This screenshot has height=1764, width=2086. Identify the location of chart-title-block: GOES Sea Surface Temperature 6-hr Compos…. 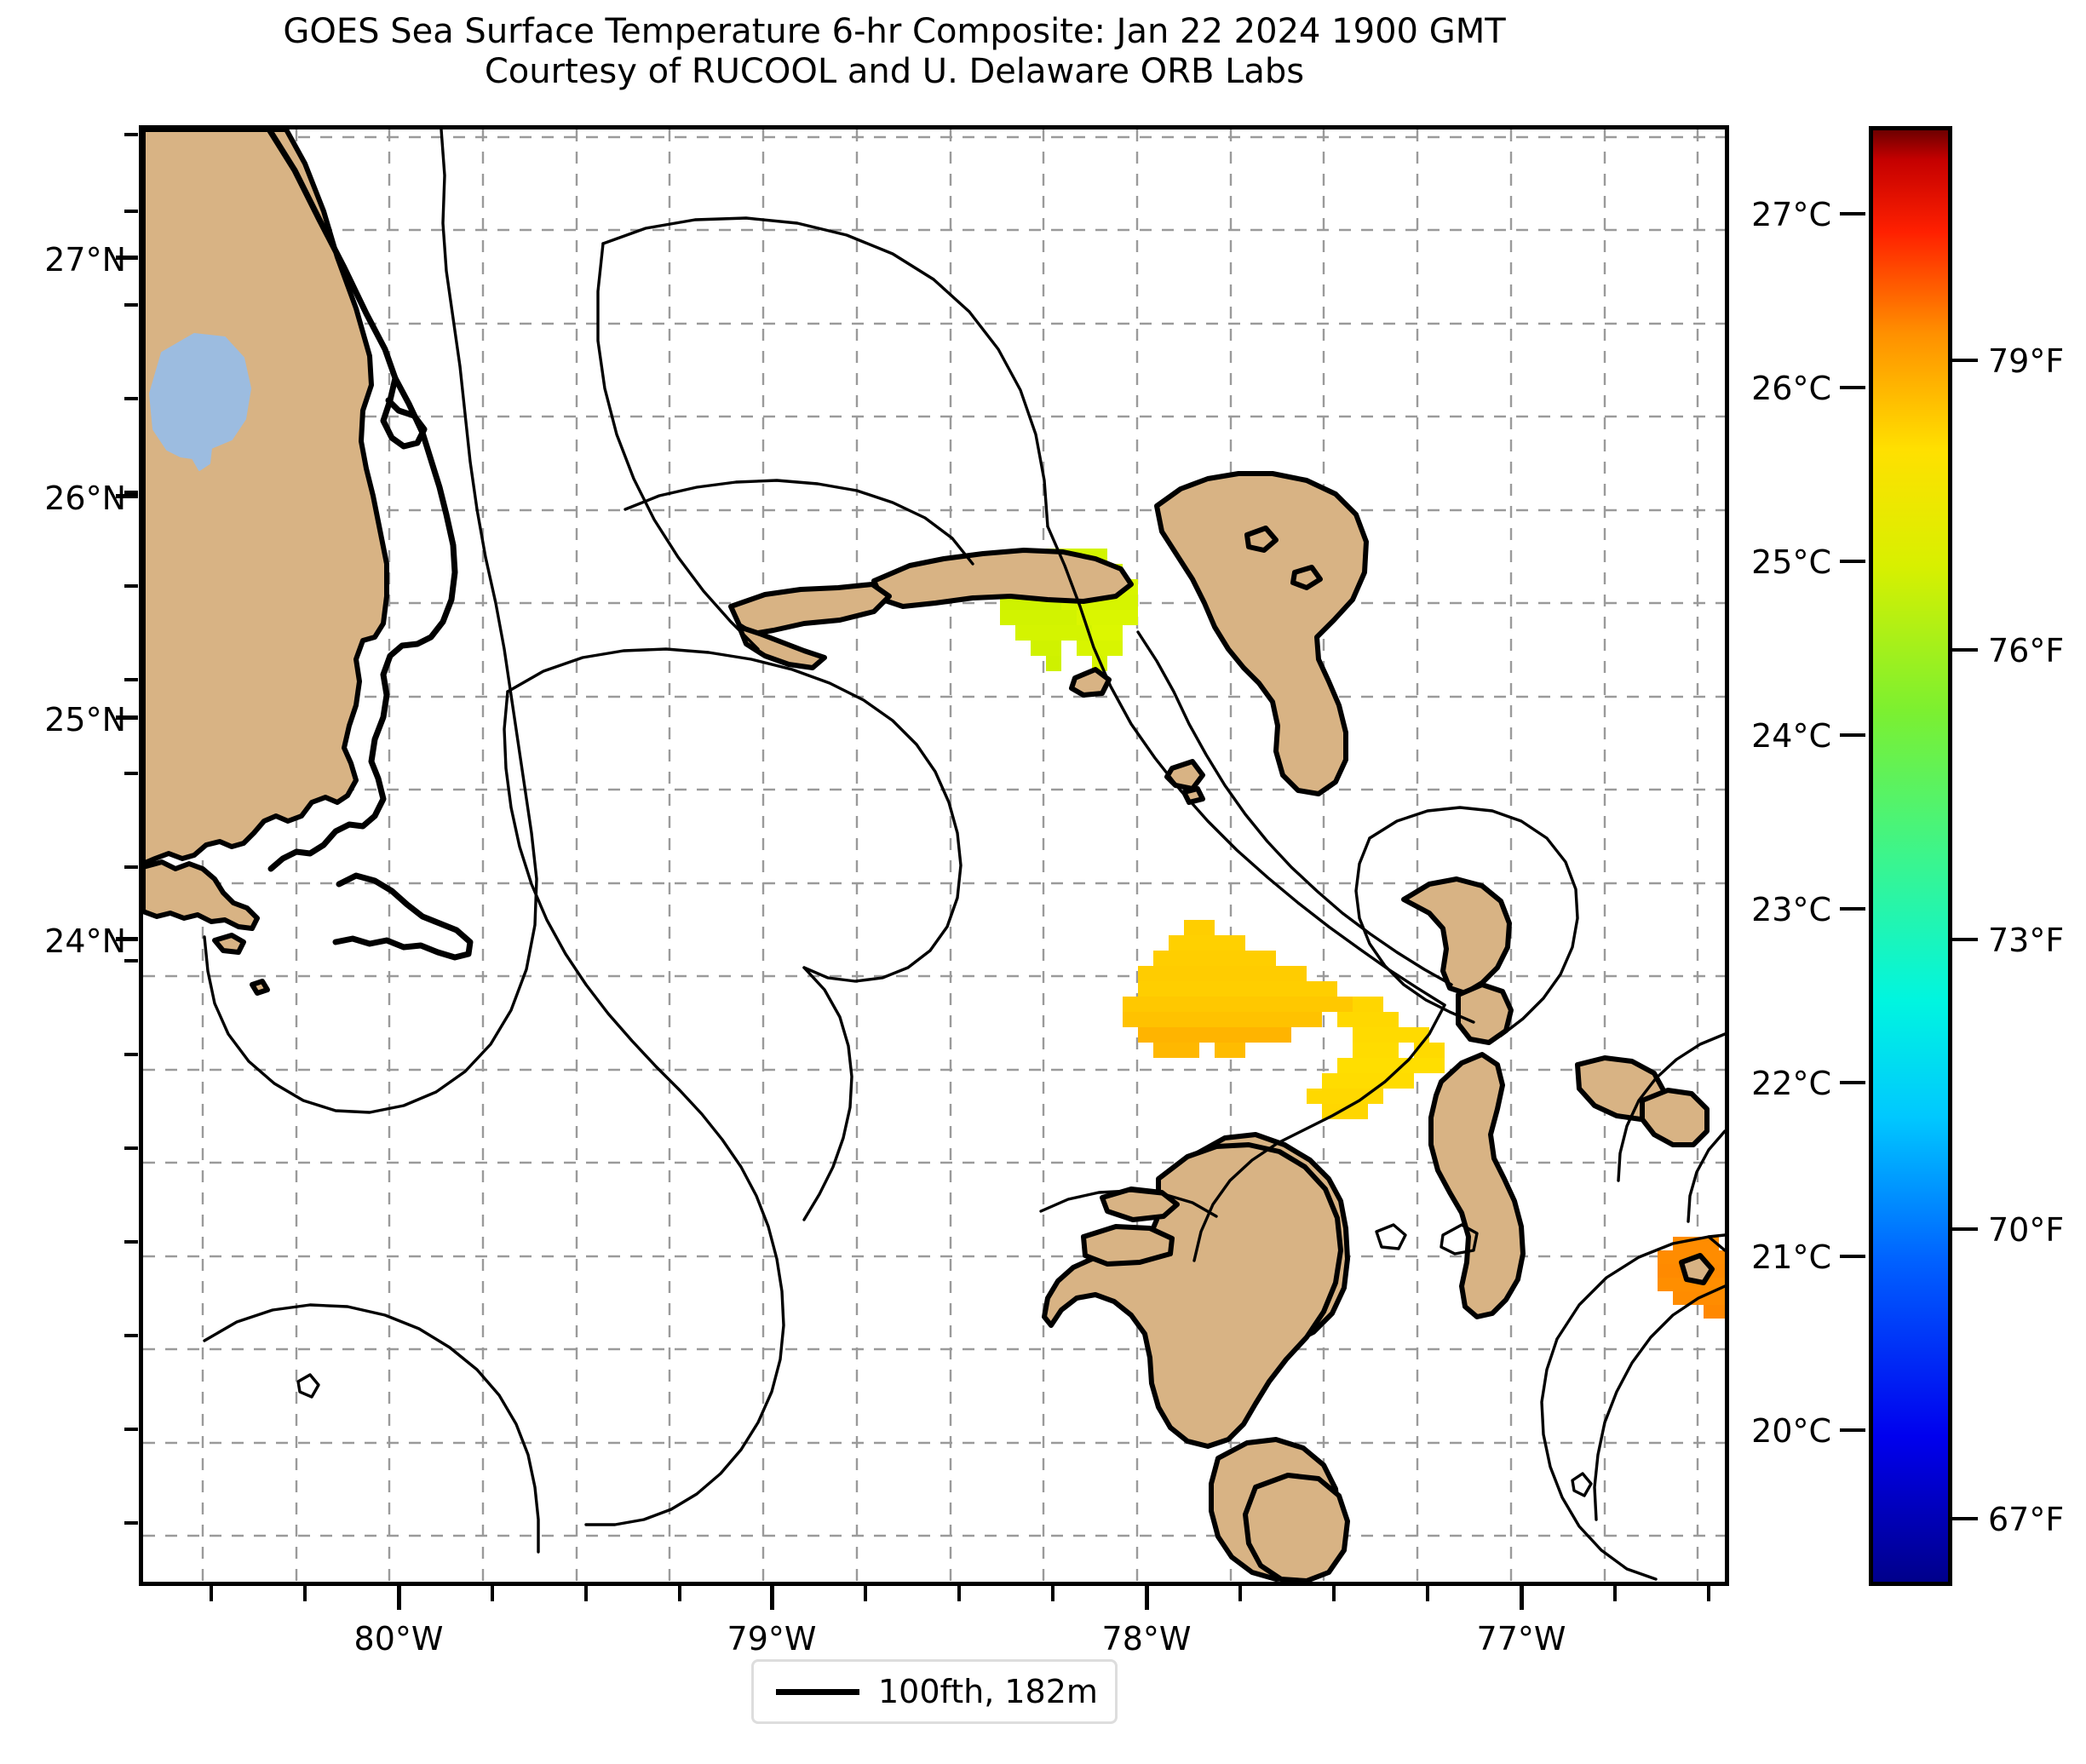
(894, 52).